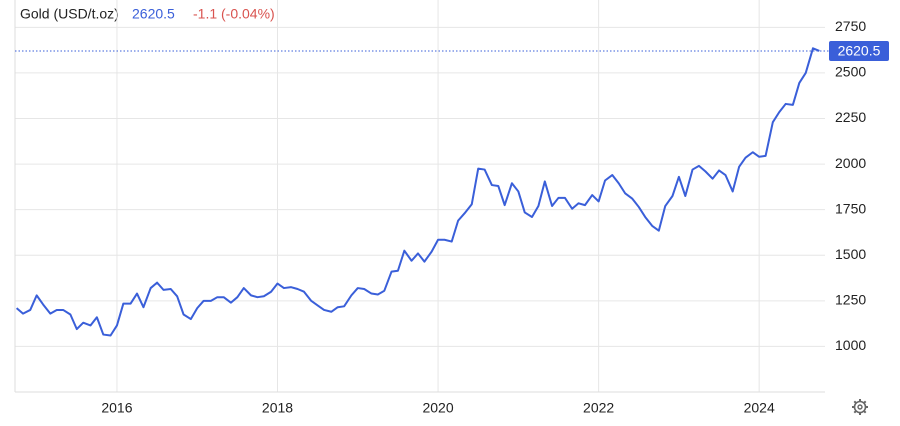 The height and width of the screenshot is (426, 900). I want to click on settings-icon, so click(860, 407).